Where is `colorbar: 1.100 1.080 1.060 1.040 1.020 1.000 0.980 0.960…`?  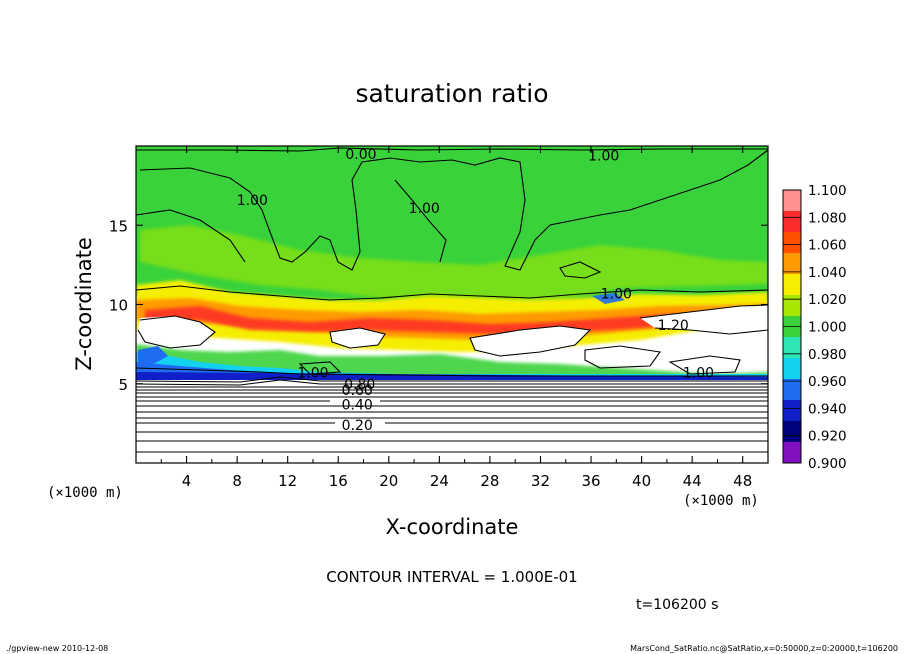
colorbar: 1.100 1.080 1.060 1.040 1.020 1.000 0.980 0.960… is located at coordinates (814, 327).